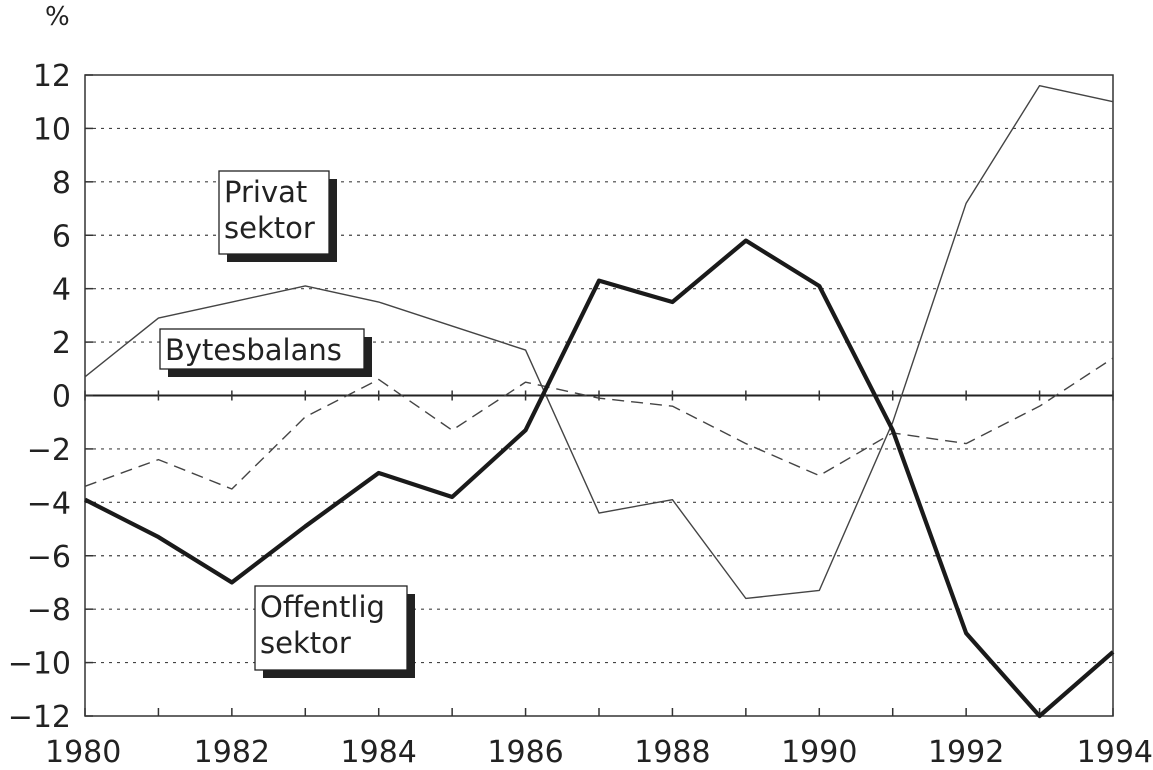 The width and height of the screenshot is (1153, 770). I want to click on x-tick-label: 1982, so click(232, 752).